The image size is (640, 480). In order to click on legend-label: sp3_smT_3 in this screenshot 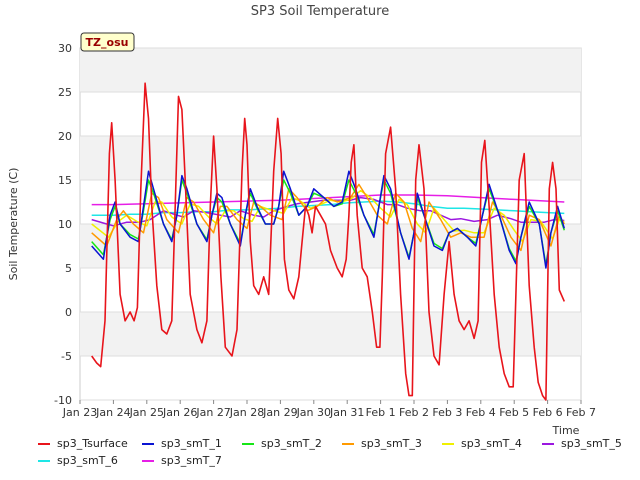, I will do `click(391, 443)`.